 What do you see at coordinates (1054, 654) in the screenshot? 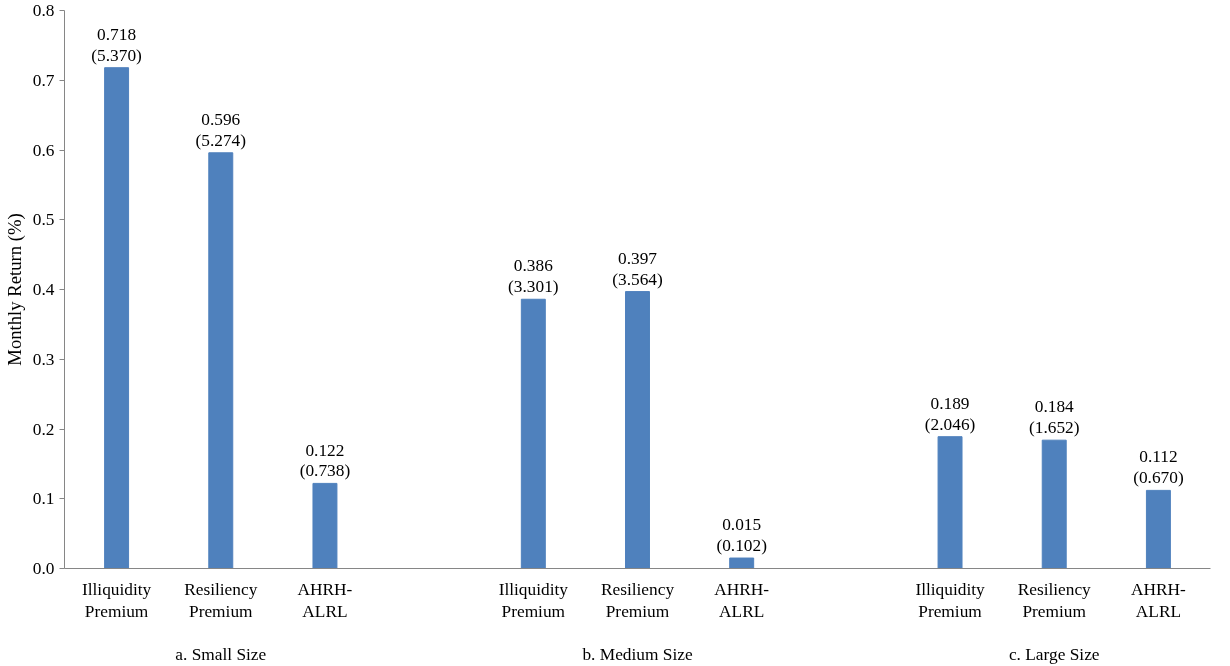
I see `text: c. Large Size` at bounding box center [1054, 654].